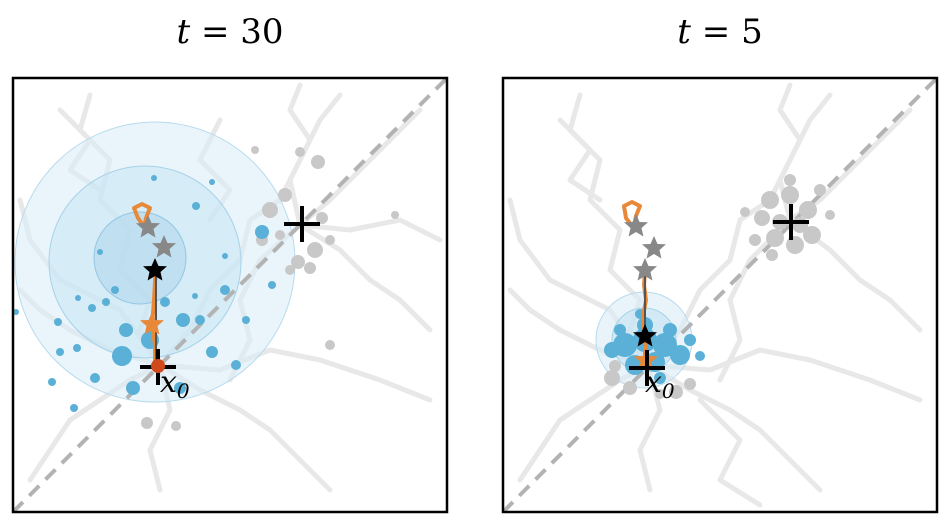 The image size is (952, 528). What do you see at coordinates (152, 323) in the screenshot?
I see `panel-1-orange-star` at bounding box center [152, 323].